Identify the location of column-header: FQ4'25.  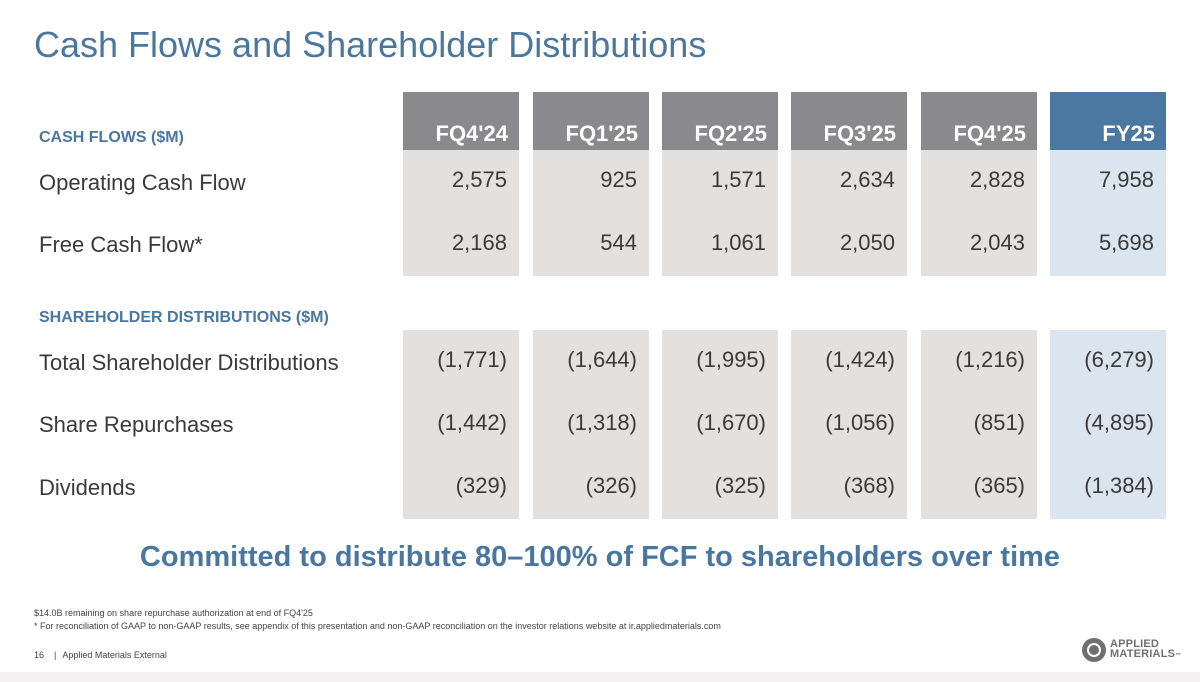
(979, 121).